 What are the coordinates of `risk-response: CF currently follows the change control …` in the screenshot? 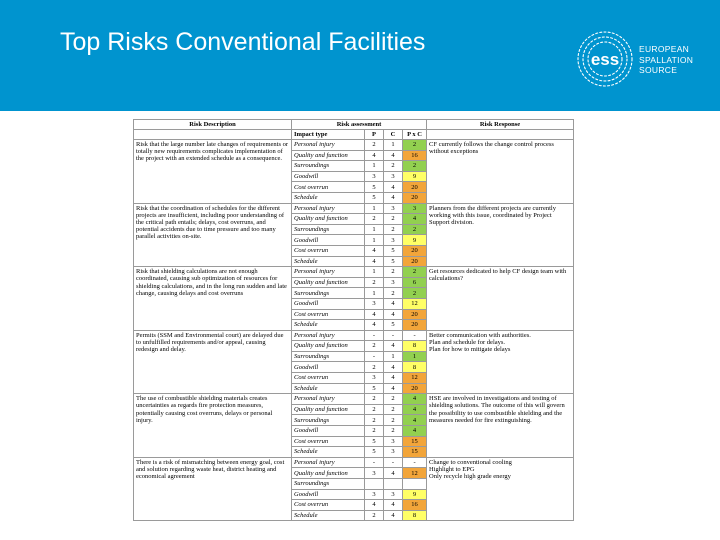 It's located at (500, 171).